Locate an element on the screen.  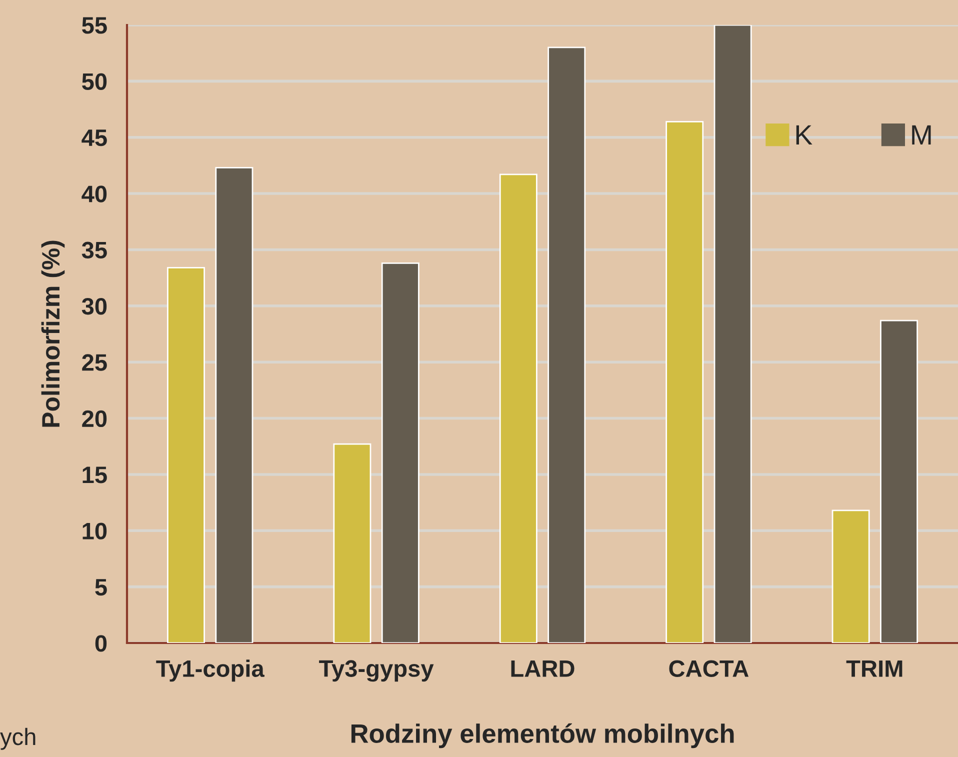
x-tick-label: Ty3-gypsy is located at coordinates (376, 671).